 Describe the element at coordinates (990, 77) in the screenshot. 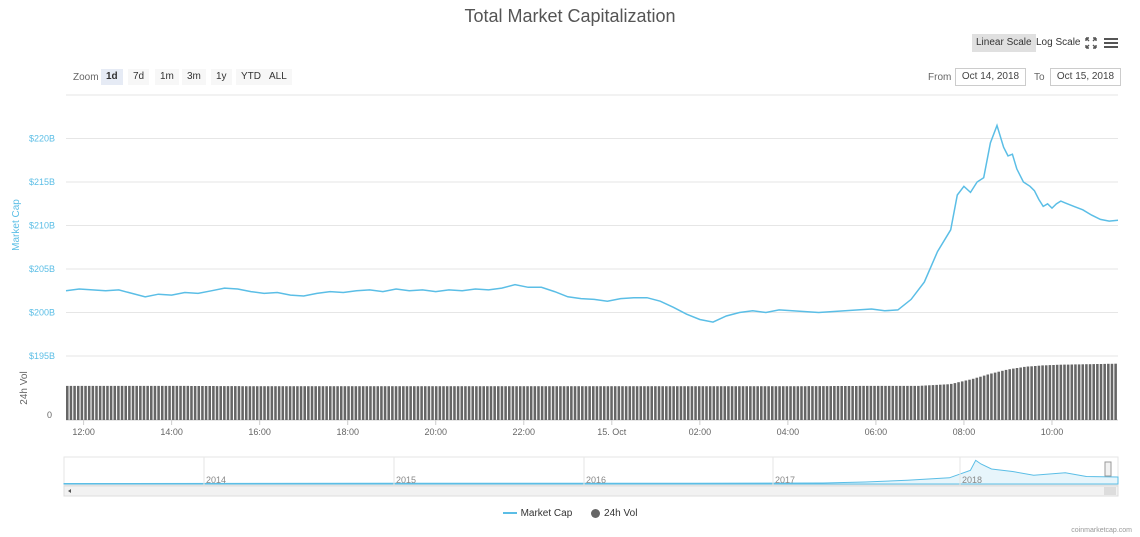

I see `from-date-input: Oct 14, 2018` at that location.